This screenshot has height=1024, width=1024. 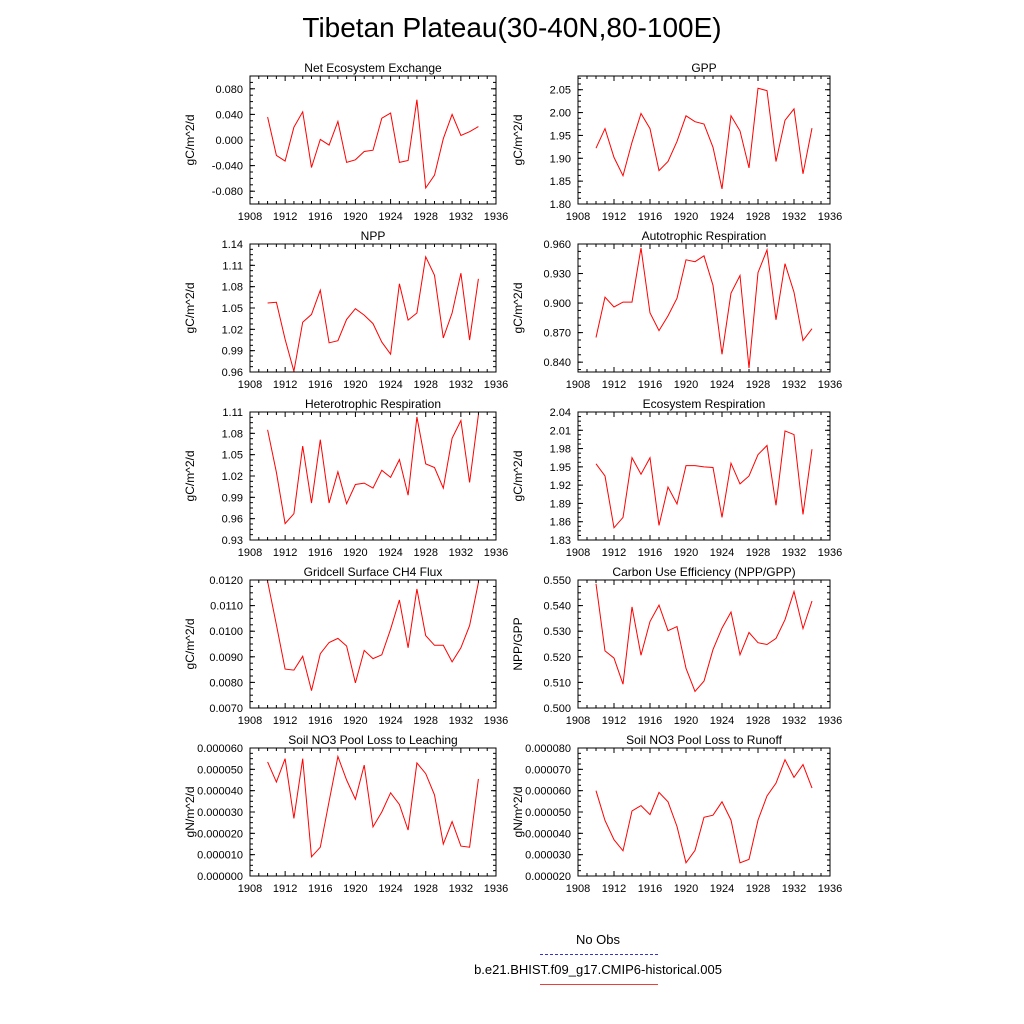 I want to click on y-tick-label: 0.930, so click(x=557, y=275).